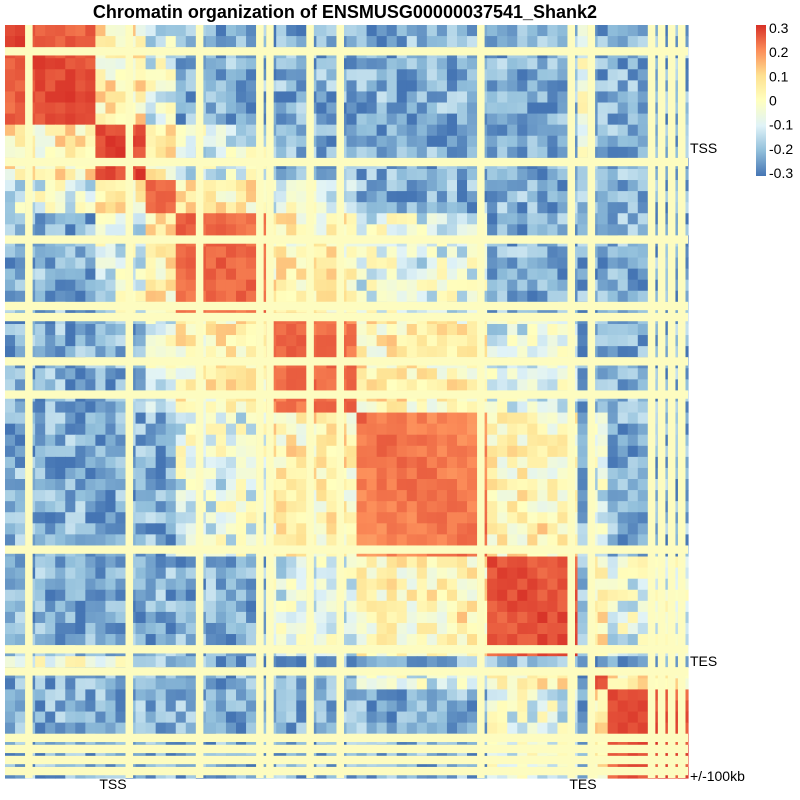 The width and height of the screenshot is (800, 800). I want to click on legend-tick-label: 0.3, so click(779, 28).